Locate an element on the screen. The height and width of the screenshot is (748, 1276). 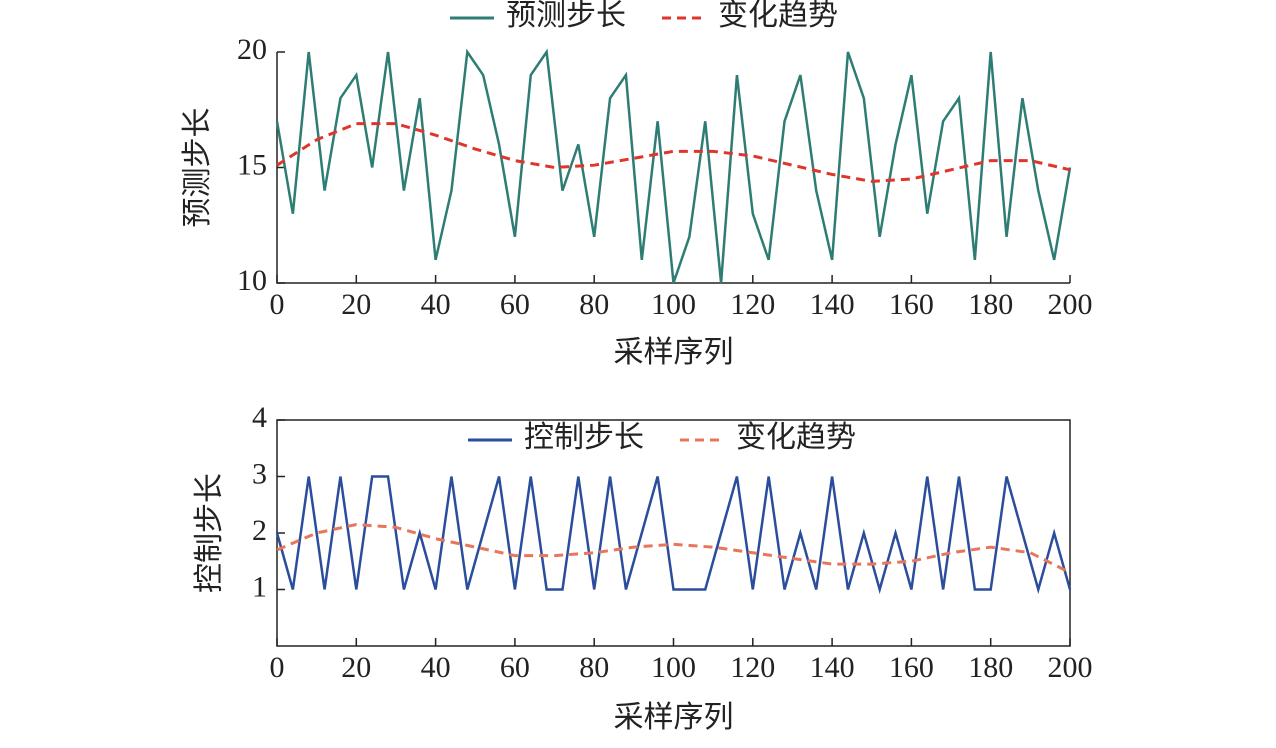
y-tick-label: 3 is located at coordinates (259, 473).